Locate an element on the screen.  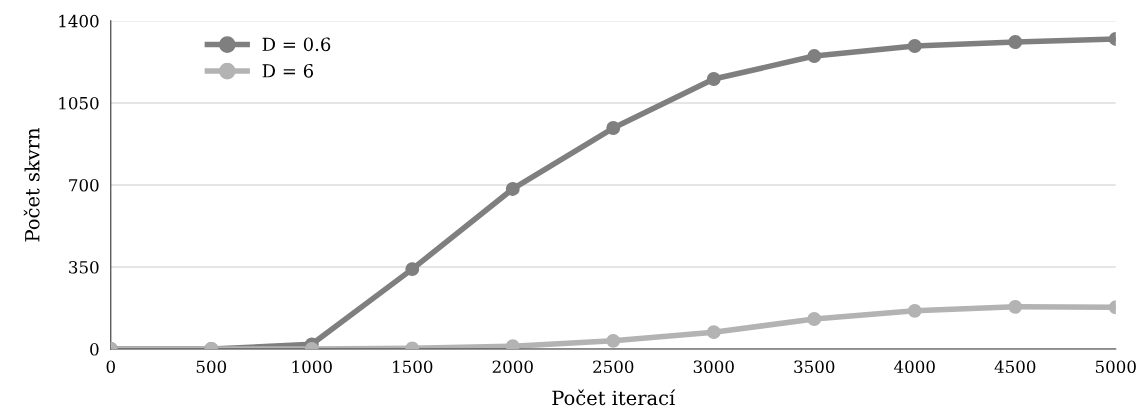
y-axis-title: Počet skvrn is located at coordinates (31, 185).